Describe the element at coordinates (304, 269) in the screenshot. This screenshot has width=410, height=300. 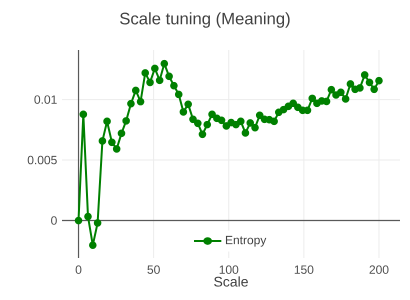
I see `x-tick-label: 150` at that location.